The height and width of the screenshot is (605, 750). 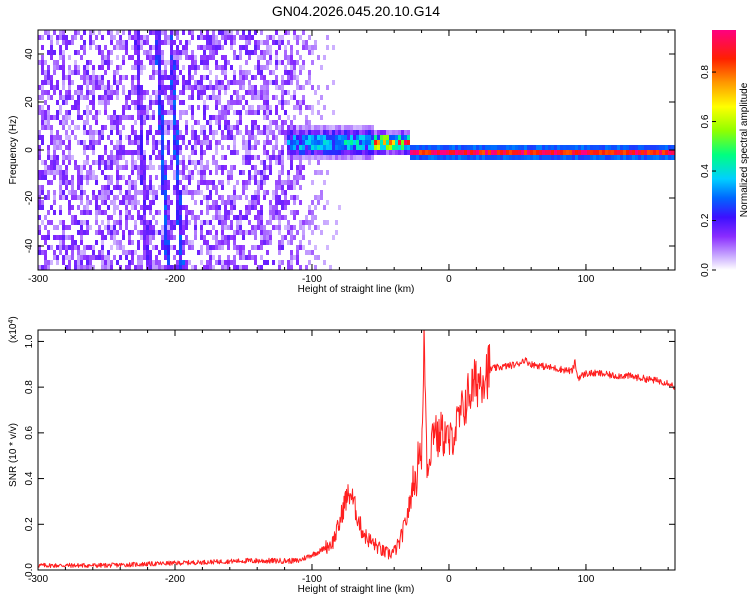 What do you see at coordinates (708, 171) in the screenshot?
I see `colorbar-ticks: 0.00.20.40.60.8` at bounding box center [708, 171].